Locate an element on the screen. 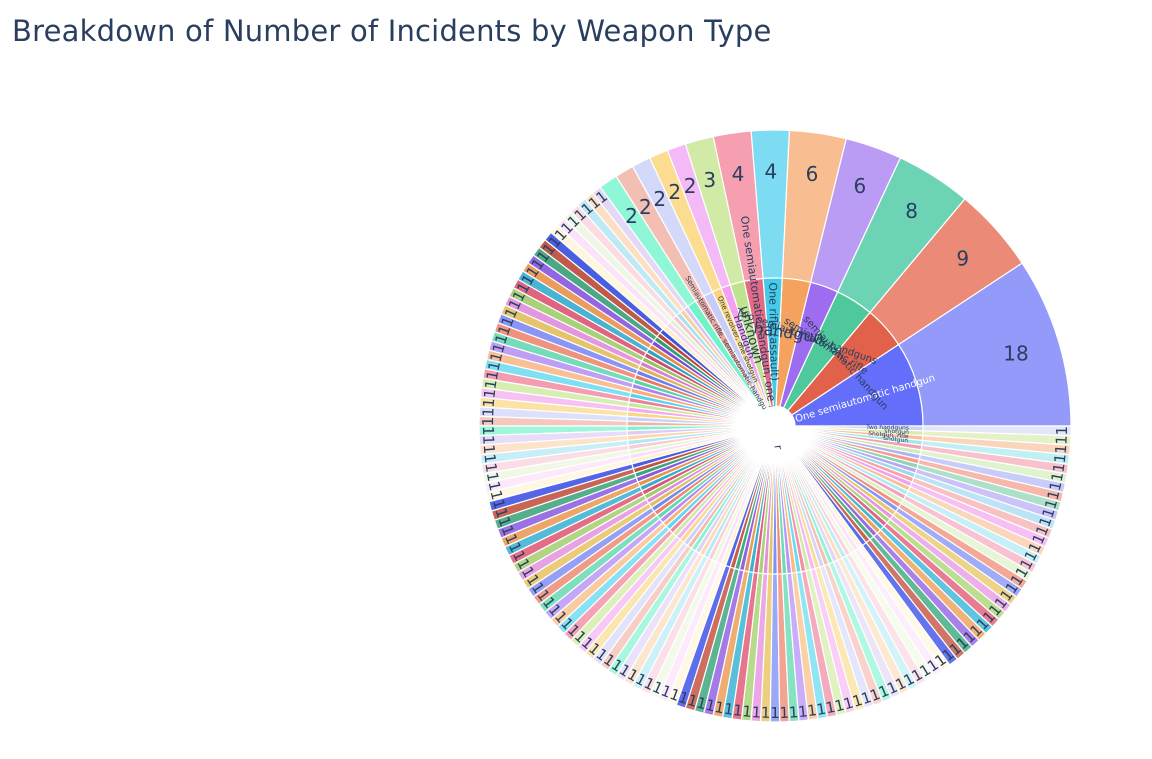  center-hole is located at coordinates (775, 426).